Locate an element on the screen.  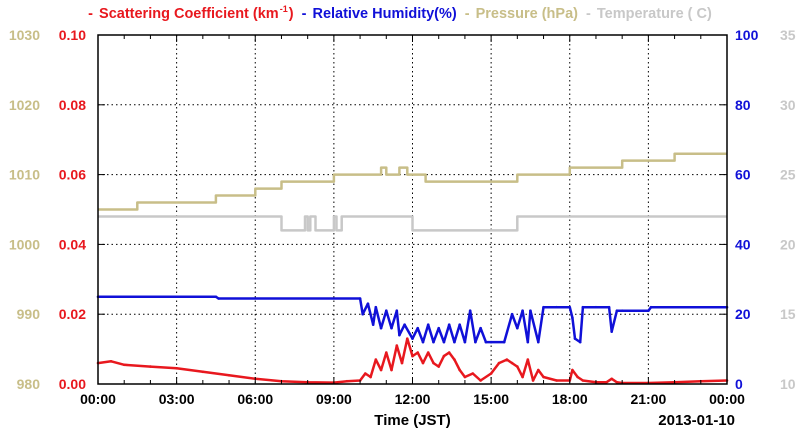
legend-superscript: -1 is located at coordinates (283, 9).